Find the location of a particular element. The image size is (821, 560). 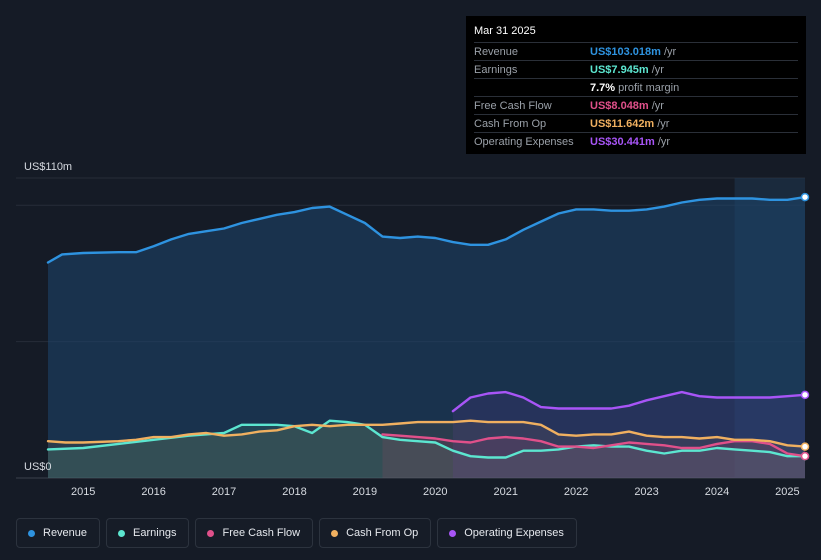

legend-label: Earnings is located at coordinates (155, 533).